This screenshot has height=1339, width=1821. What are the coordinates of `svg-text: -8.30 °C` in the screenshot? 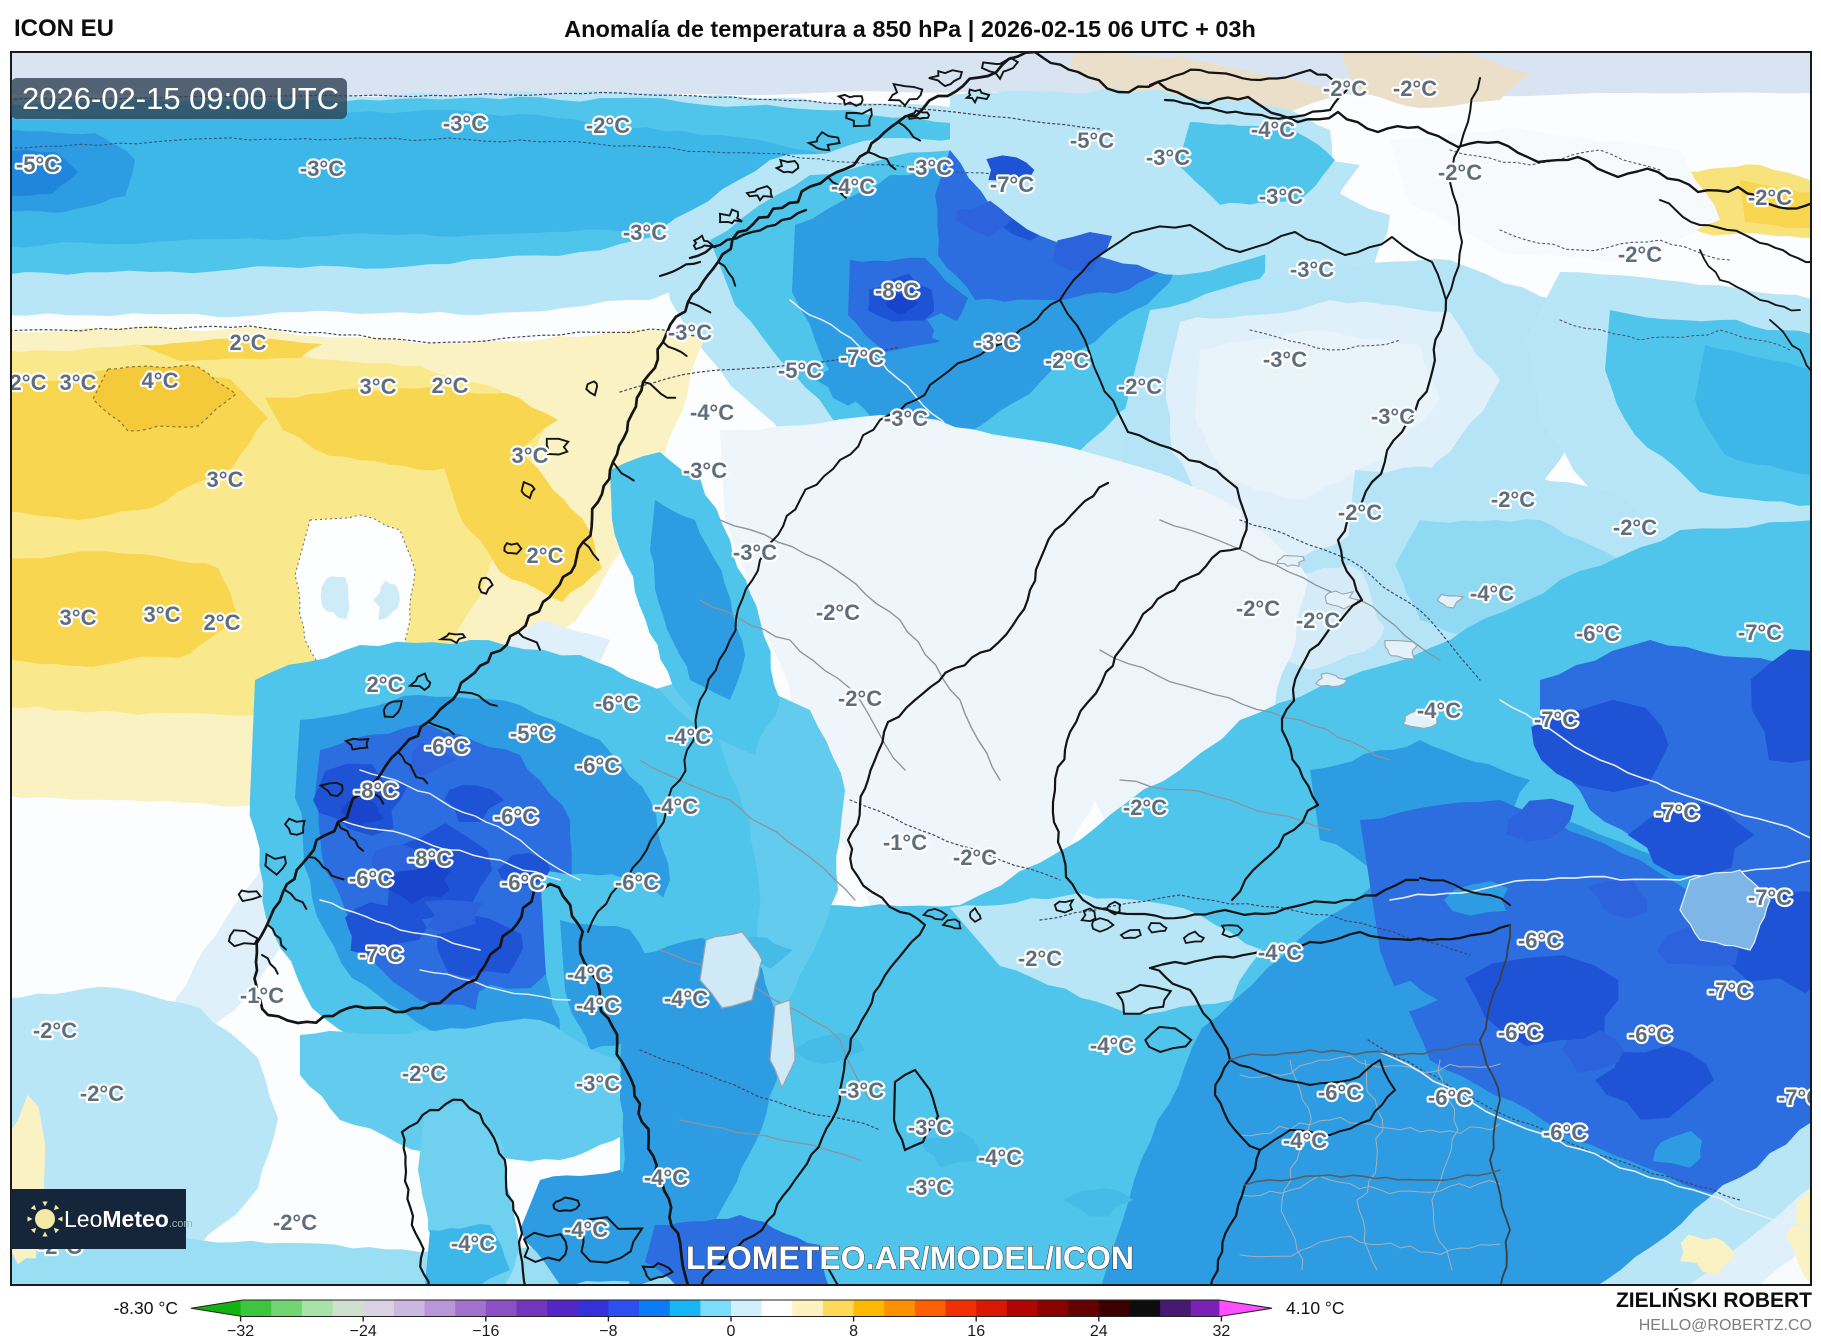 It's located at (146, 1308).